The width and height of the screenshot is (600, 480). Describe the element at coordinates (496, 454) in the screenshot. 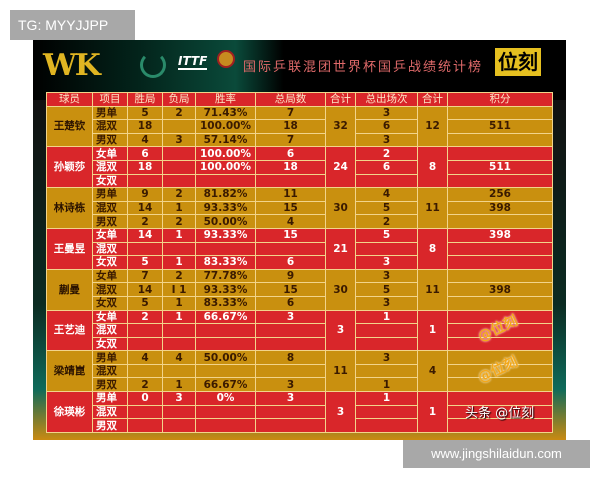

I see `site-banner: www.jingshilaidun.com` at that location.